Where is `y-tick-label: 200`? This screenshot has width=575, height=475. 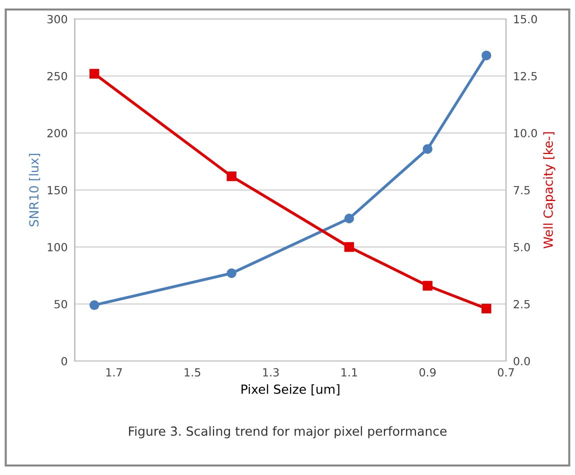
y-tick-label: 200 is located at coordinates (57, 133).